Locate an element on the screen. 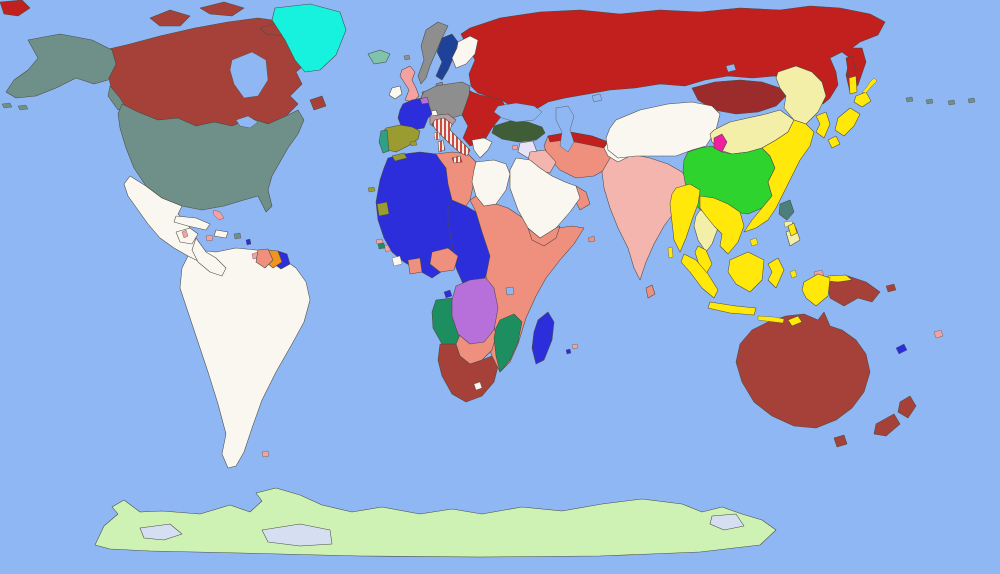  region-british-guiana is located at coordinates (264, 258).